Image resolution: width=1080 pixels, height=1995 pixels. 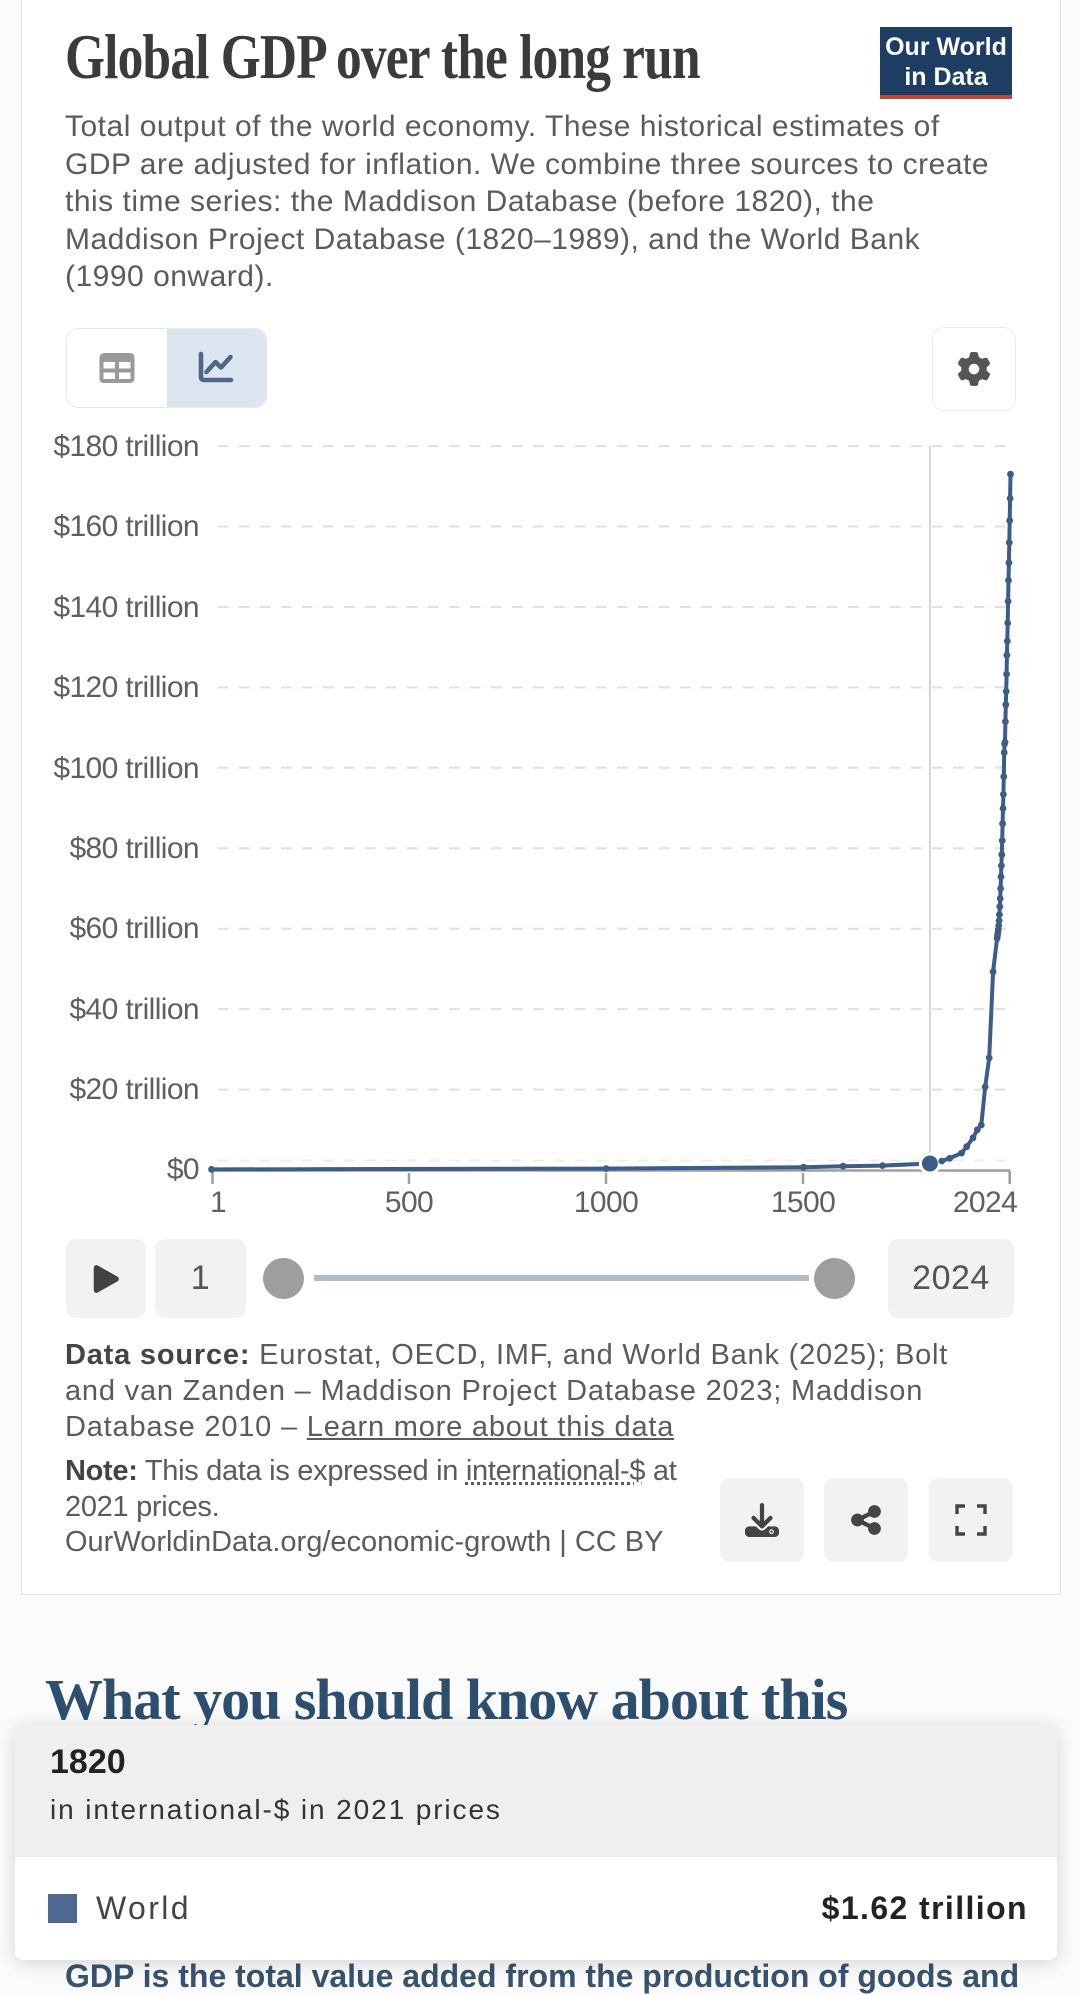 I want to click on svg-text: $40 trillion, so click(x=134, y=1009).